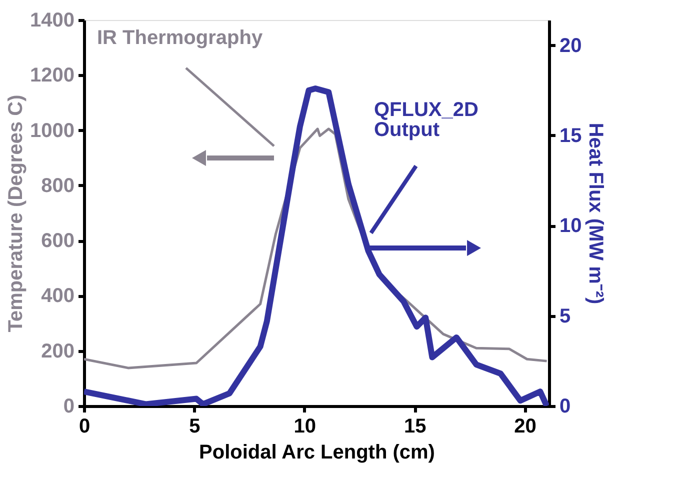 The image size is (689, 489). Describe the element at coordinates (52, 21) in the screenshot. I see `y-tick-label: 1400` at that location.